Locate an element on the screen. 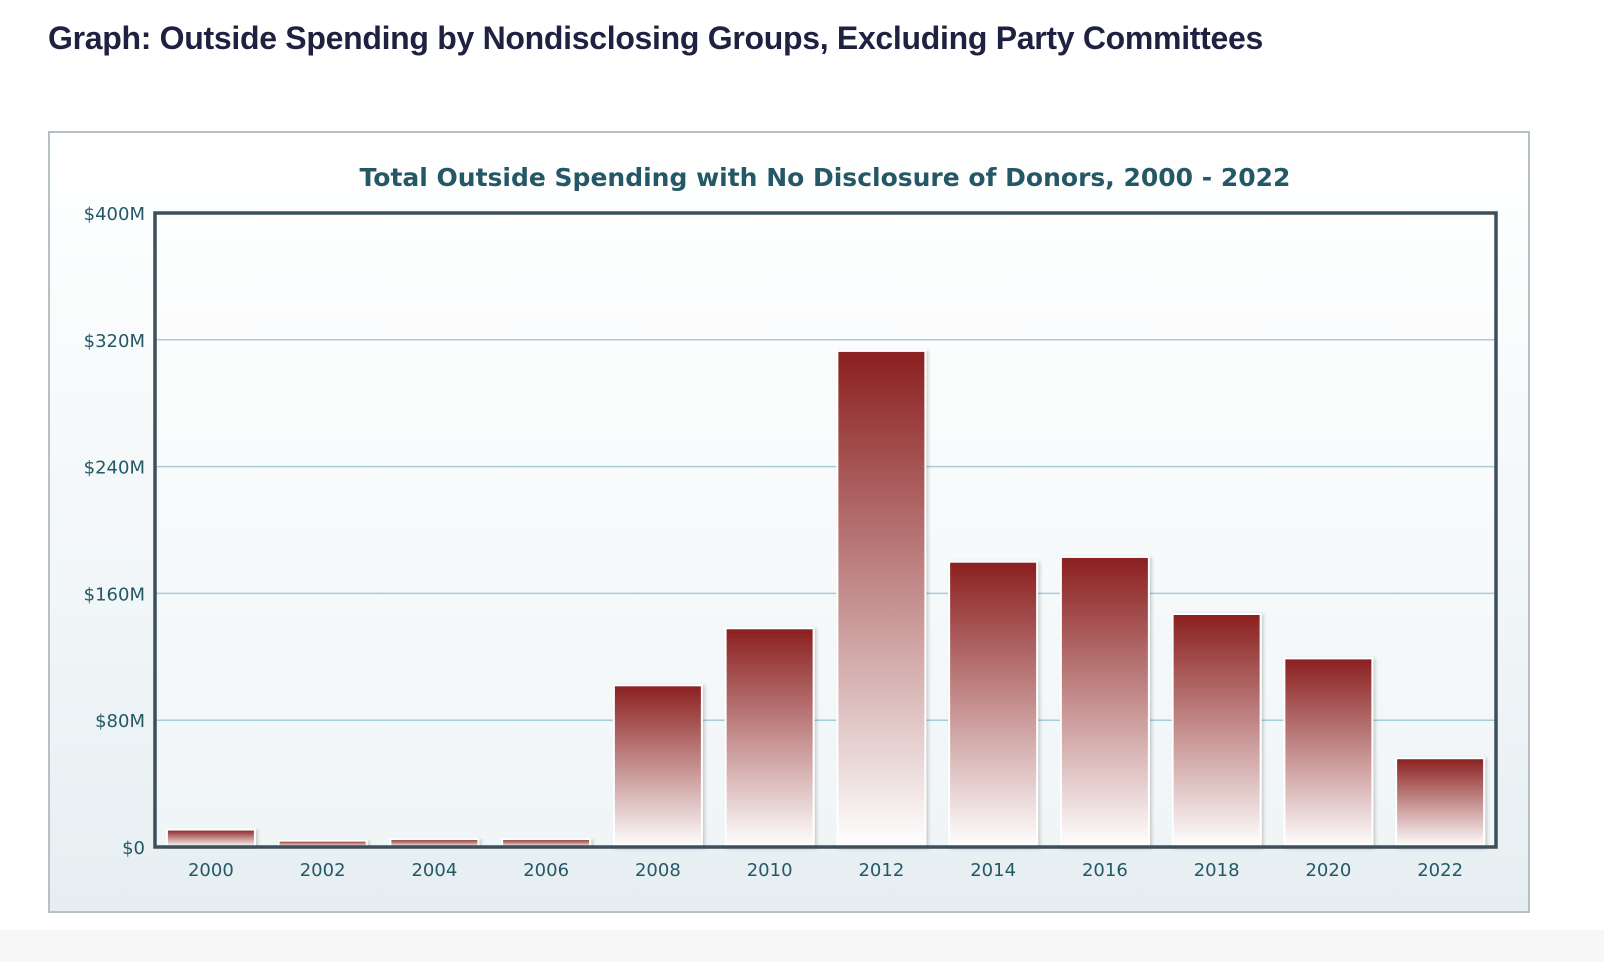 This screenshot has width=1604, height=962. x-tick-label: 2002 is located at coordinates (323, 870).